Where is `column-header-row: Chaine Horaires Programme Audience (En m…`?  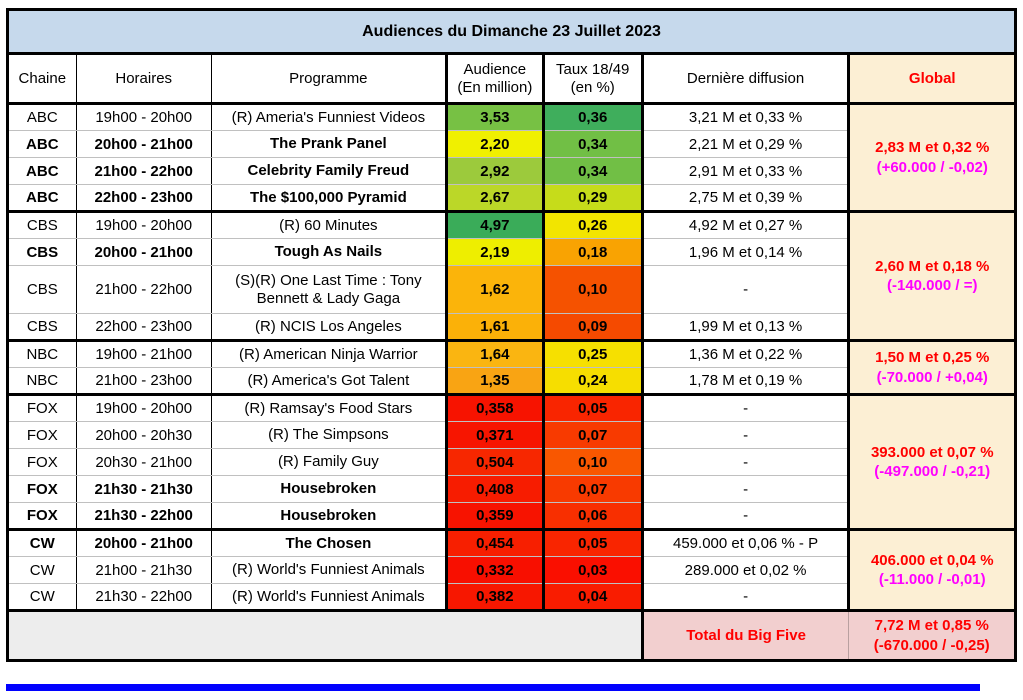
column-header-row: Chaine Horaires Programme Audience (En m… is located at coordinates (511, 79).